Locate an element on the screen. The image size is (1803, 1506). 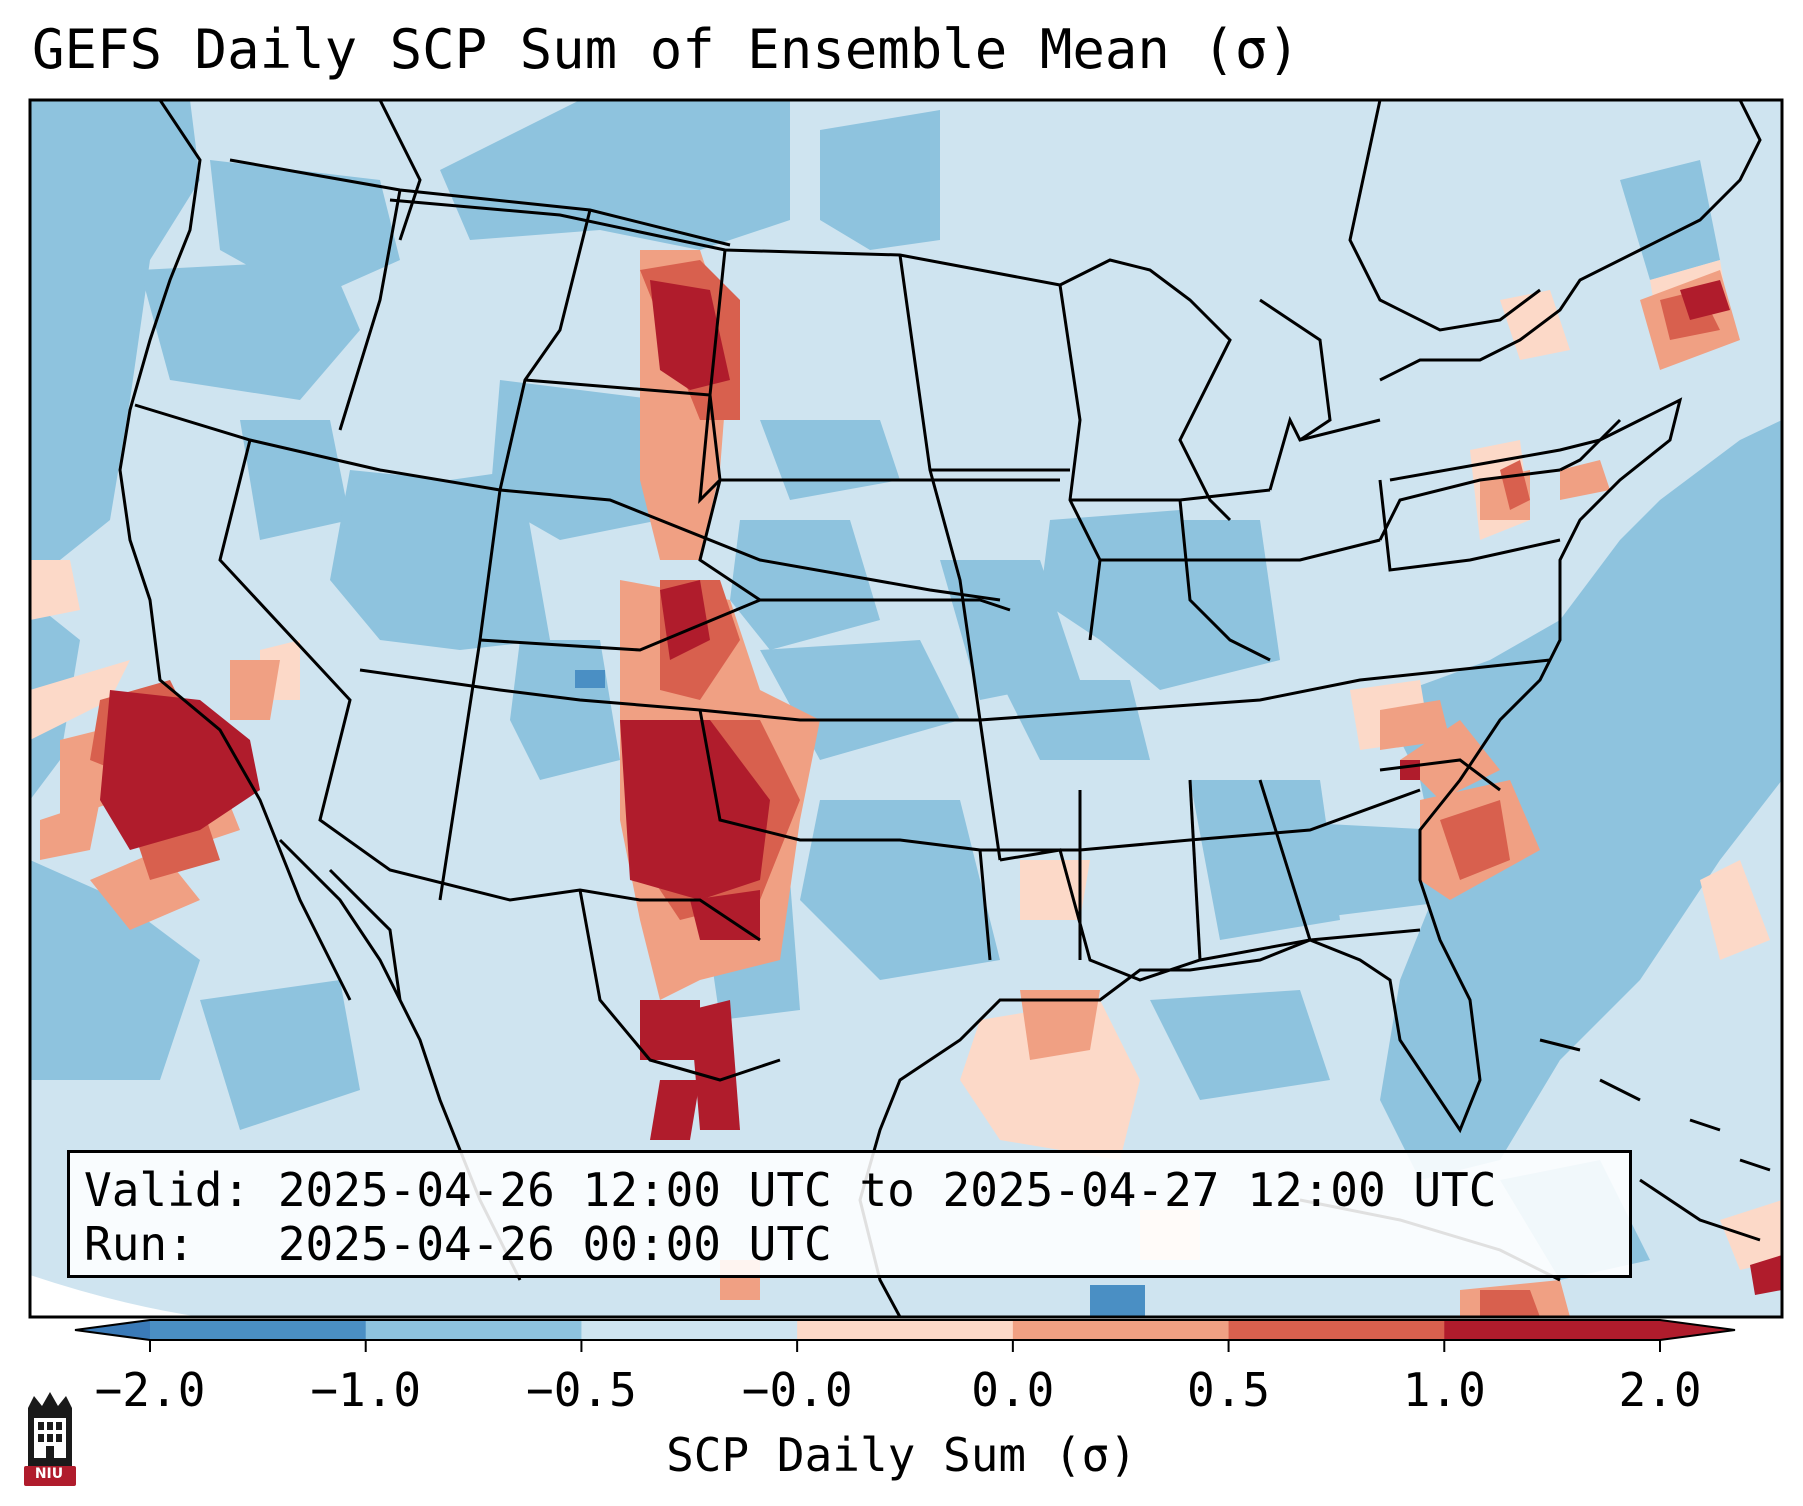
niu-logo-text: NIU is located at coordinates (49, 1474).